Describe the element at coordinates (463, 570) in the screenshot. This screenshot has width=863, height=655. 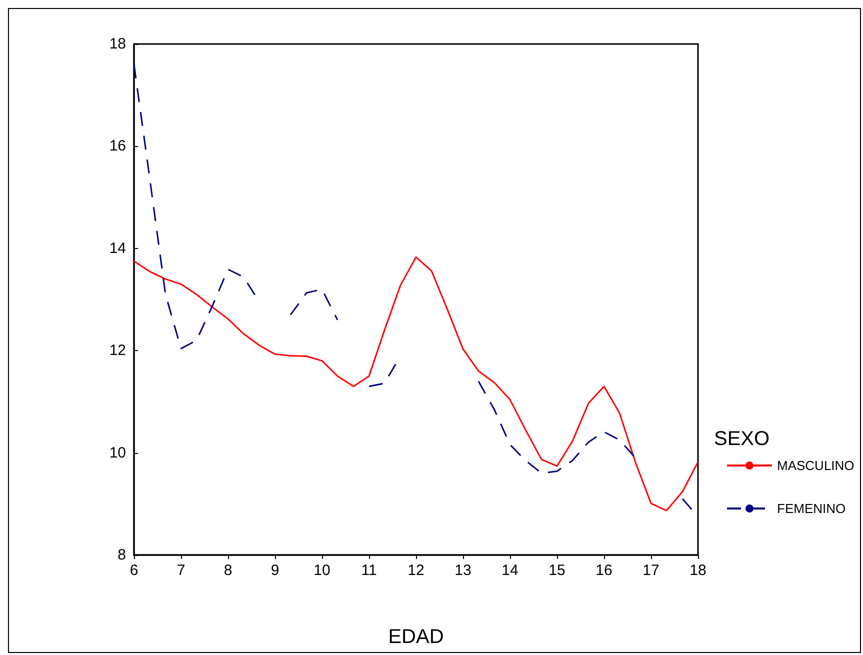
I see `x-tick-label: 13` at that location.